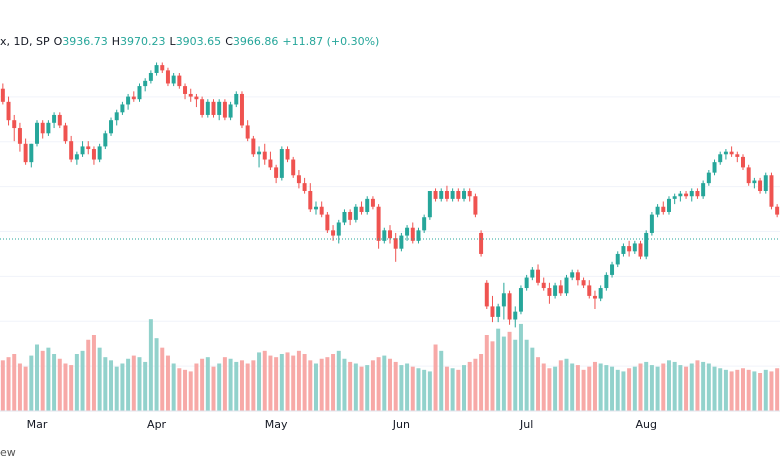  Describe the element at coordinates (255, 41) in the screenshot. I see `close-value: 3966.86` at that location.